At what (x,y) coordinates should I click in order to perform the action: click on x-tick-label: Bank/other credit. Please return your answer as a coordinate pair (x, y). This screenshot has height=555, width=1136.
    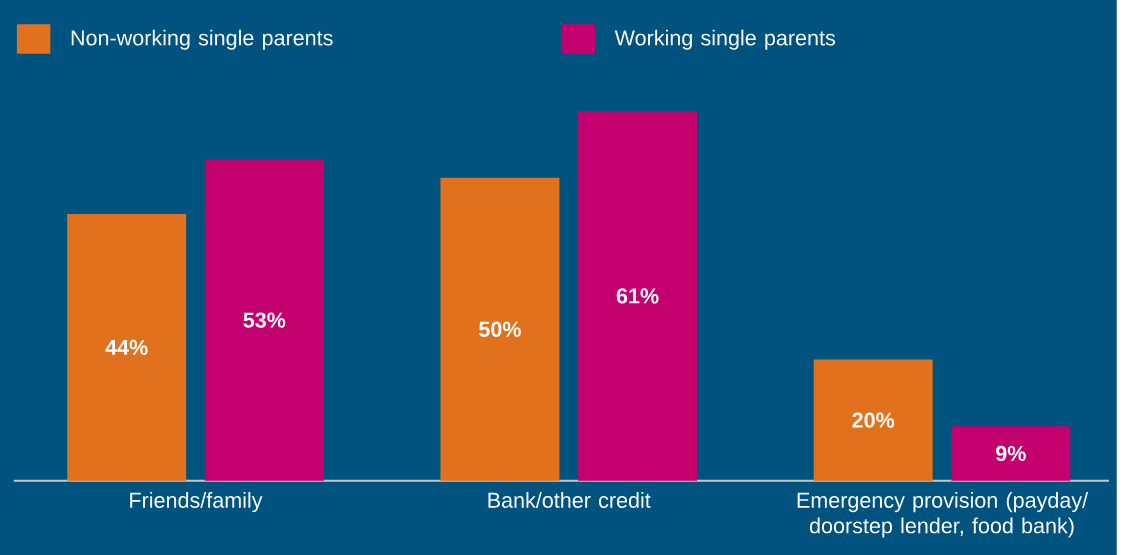
    Looking at the image, I should click on (569, 499).